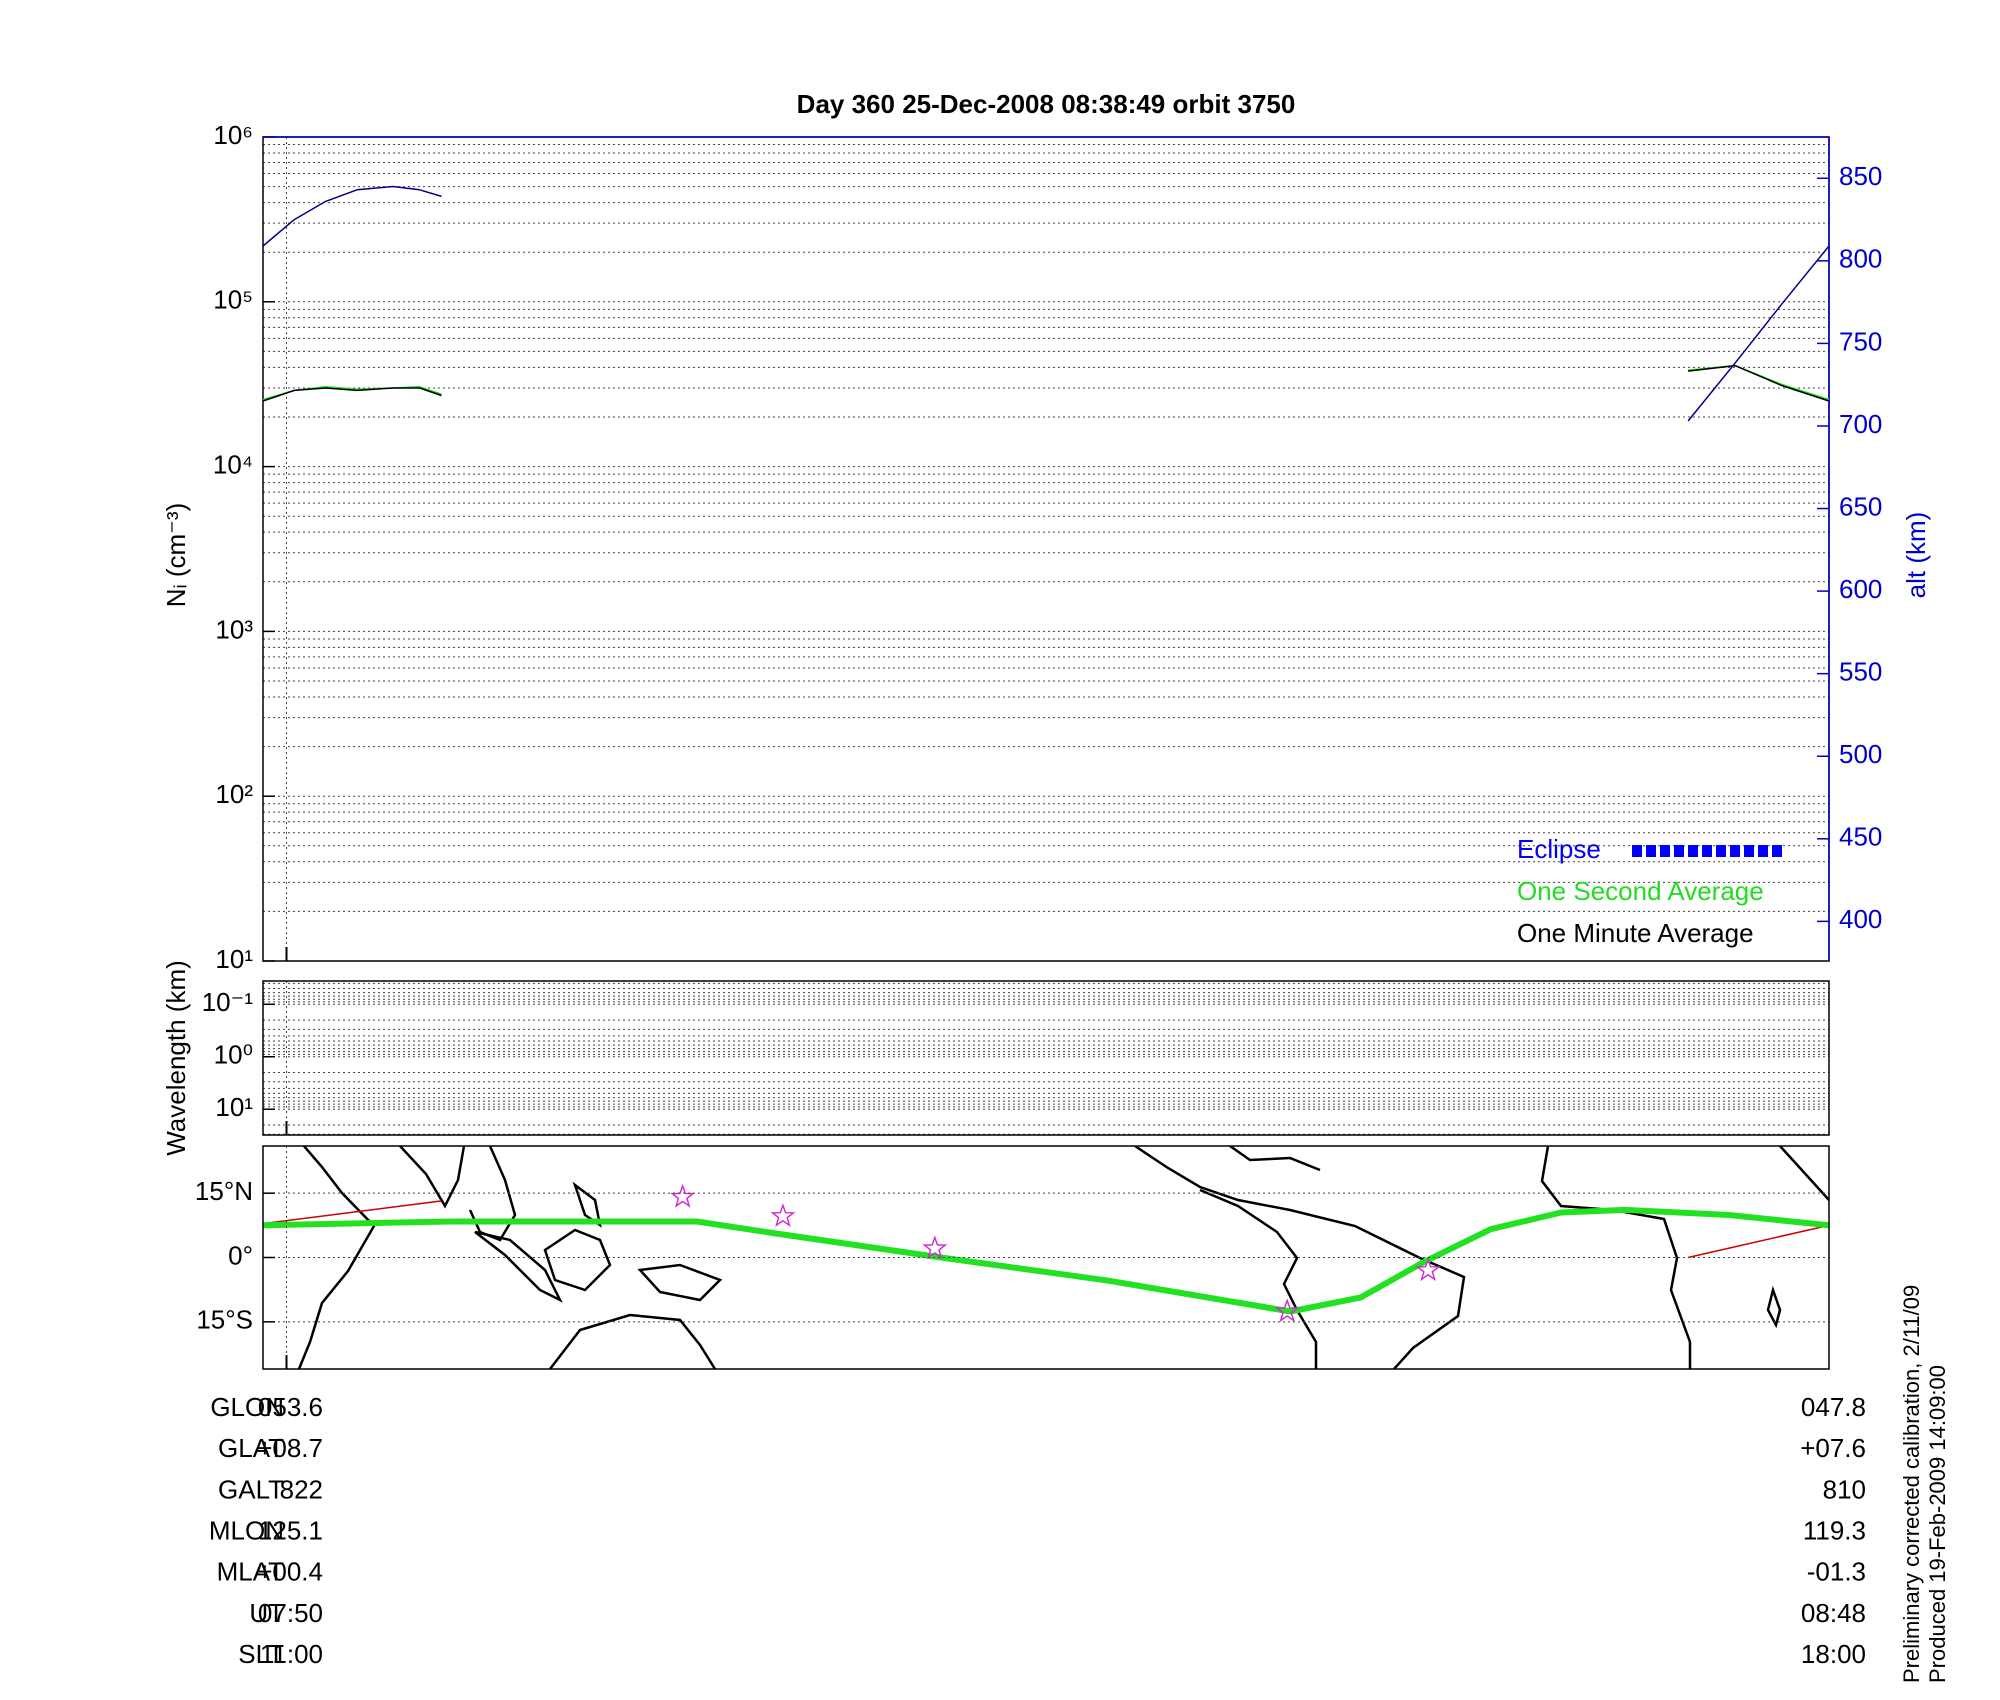 The image size is (2000, 1700). I want to click on y2-tick-label: 700, so click(1860, 424).